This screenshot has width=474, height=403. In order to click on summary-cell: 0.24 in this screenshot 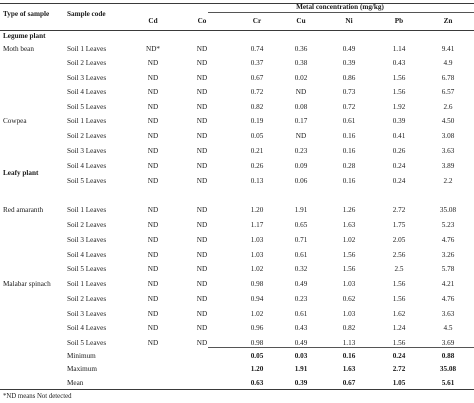, I will do `click(399, 356)`.